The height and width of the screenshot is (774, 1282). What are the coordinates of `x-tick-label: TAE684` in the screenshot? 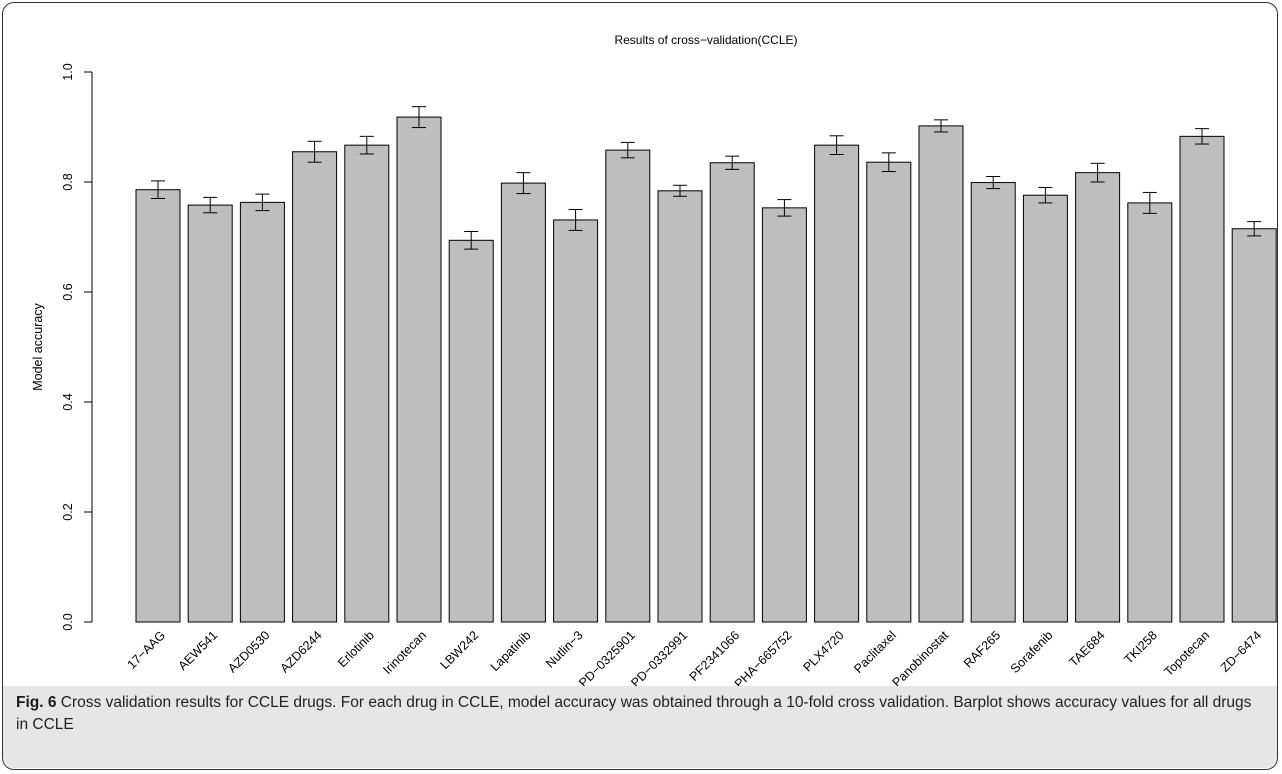 It's located at (1087, 648).